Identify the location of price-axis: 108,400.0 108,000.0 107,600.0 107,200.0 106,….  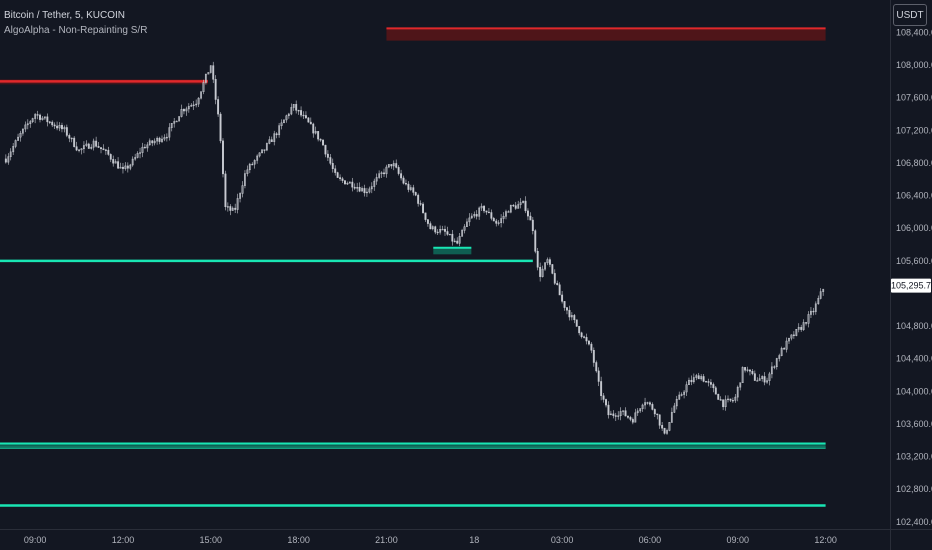
(911, 275).